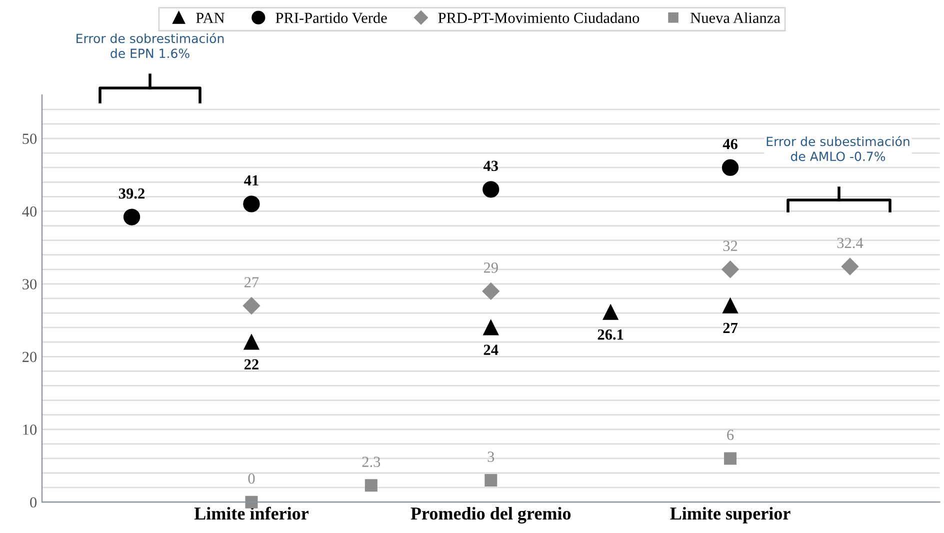 The image size is (944, 533). What do you see at coordinates (491, 457) in the screenshot?
I see `data-label: 3` at bounding box center [491, 457].